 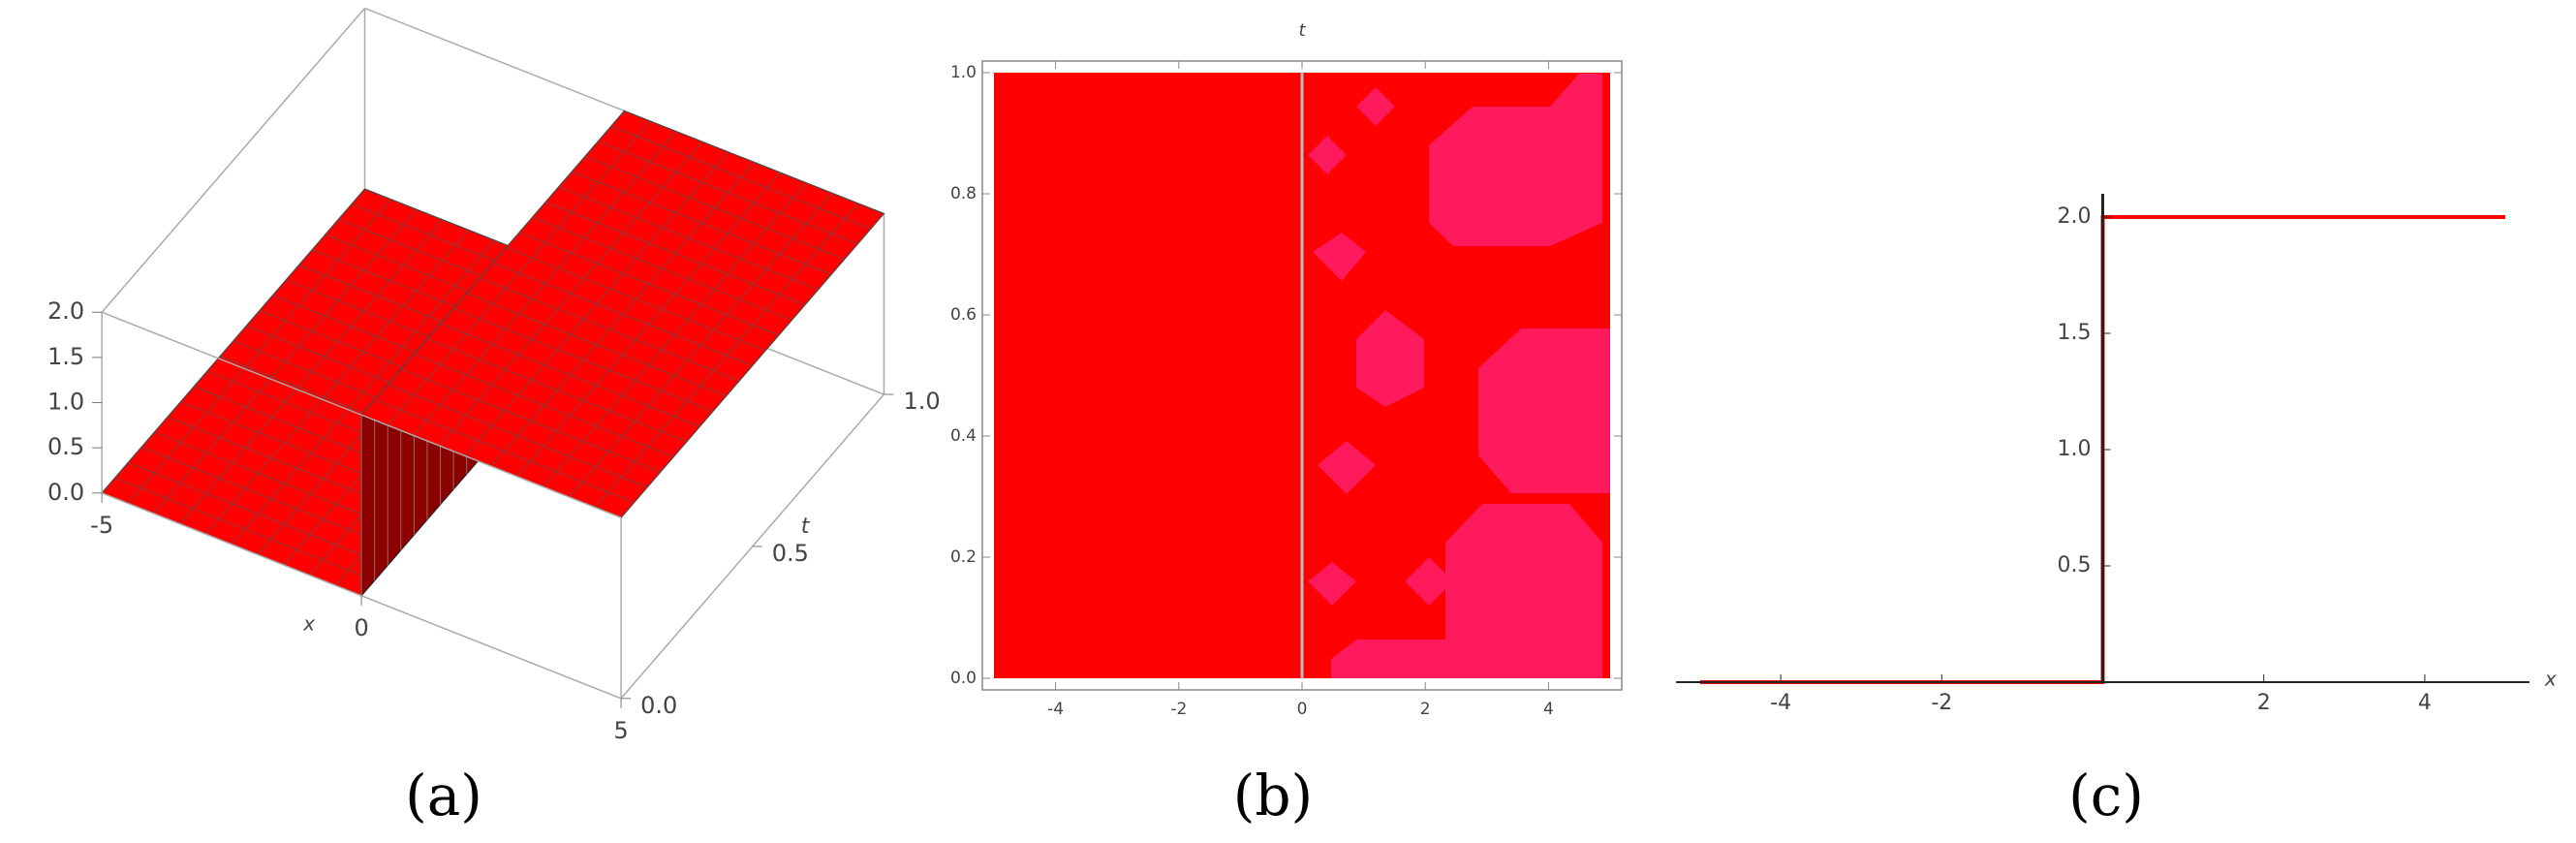 What do you see at coordinates (1459, 376) in the screenshot?
I see `noise-patches` at bounding box center [1459, 376].